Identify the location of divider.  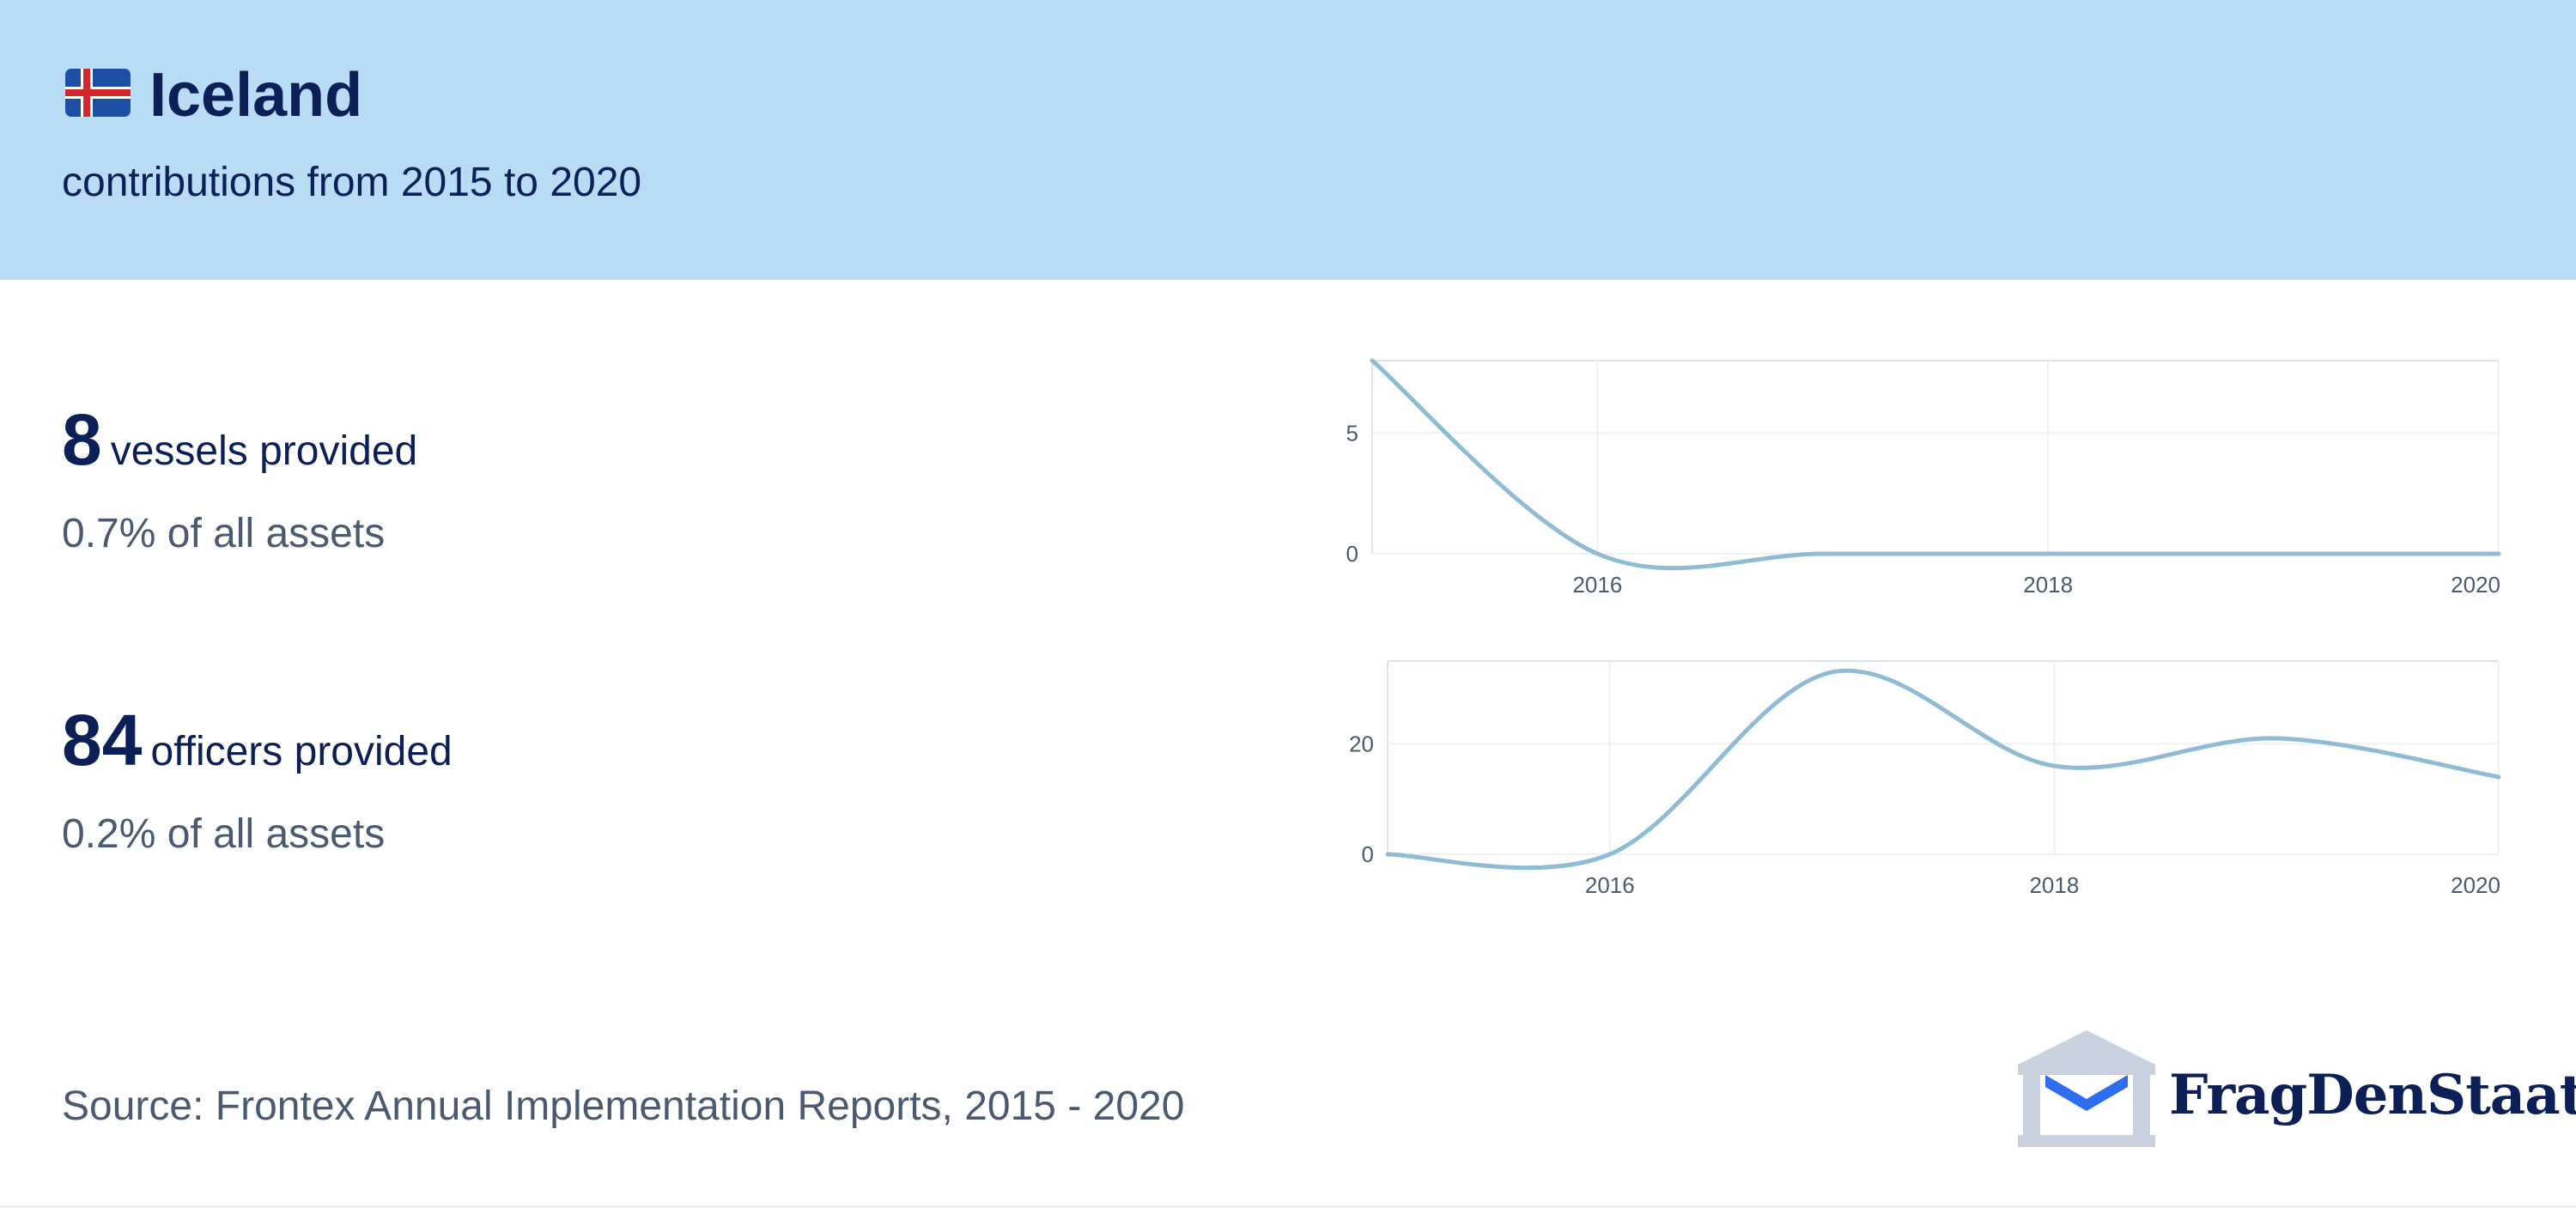
(1288, 1206).